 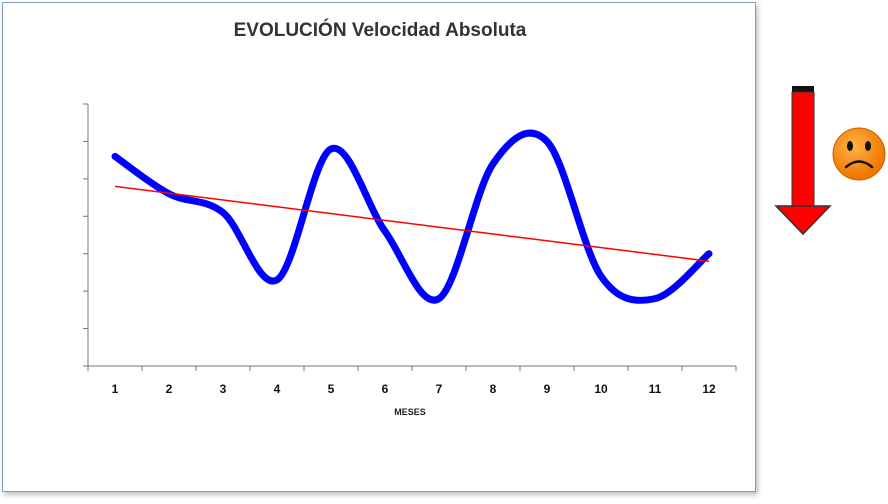 What do you see at coordinates (414, 389) in the screenshot?
I see `x-tick-labels: 1 2 3 4 5 6 7 8 9 10 11 12` at bounding box center [414, 389].